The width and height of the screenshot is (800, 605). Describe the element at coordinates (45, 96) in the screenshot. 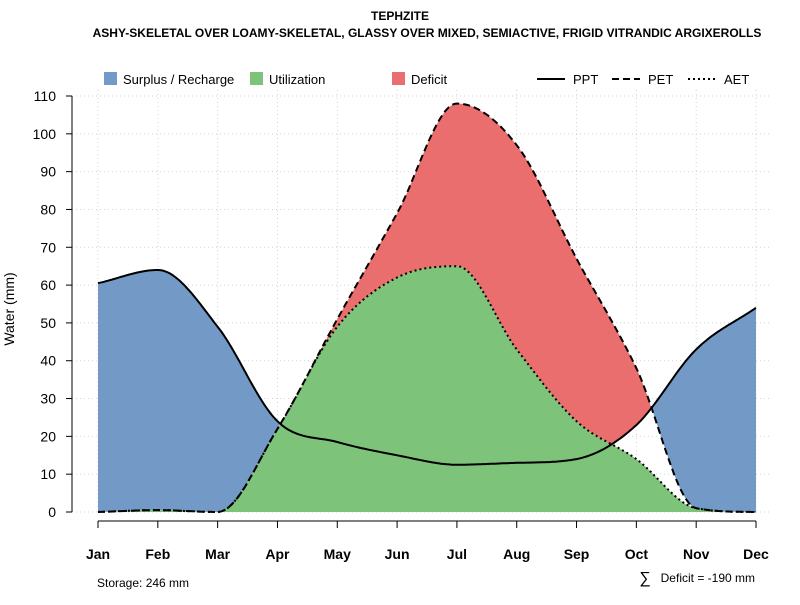

I see `y-tick-label: 110` at that location.